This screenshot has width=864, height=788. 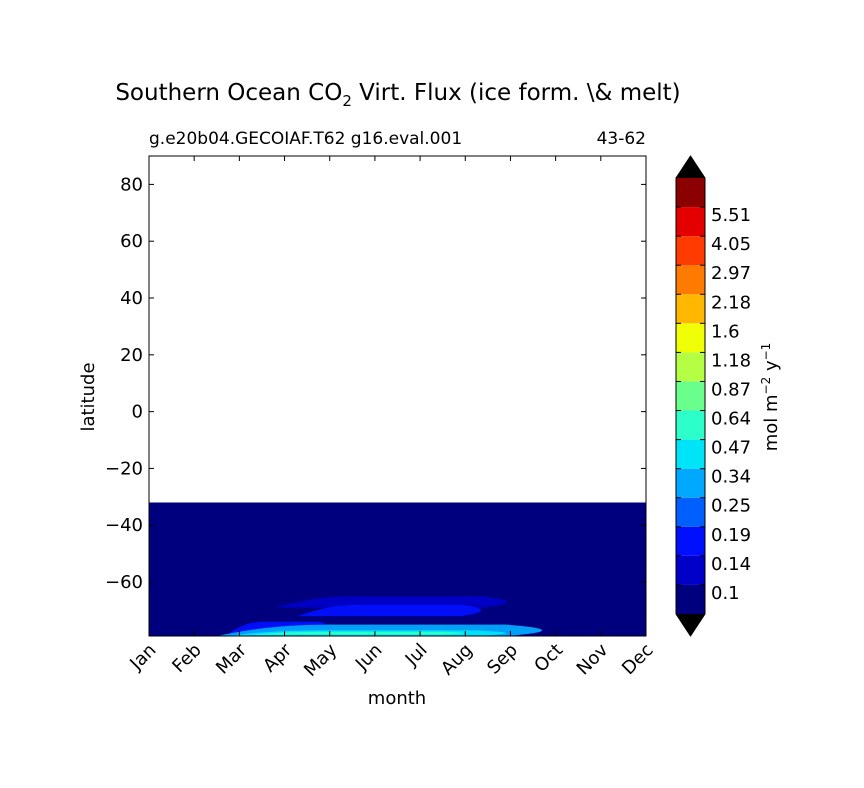 What do you see at coordinates (725, 593) in the screenshot?
I see `colorbar-tick-label: 0.1` at bounding box center [725, 593].